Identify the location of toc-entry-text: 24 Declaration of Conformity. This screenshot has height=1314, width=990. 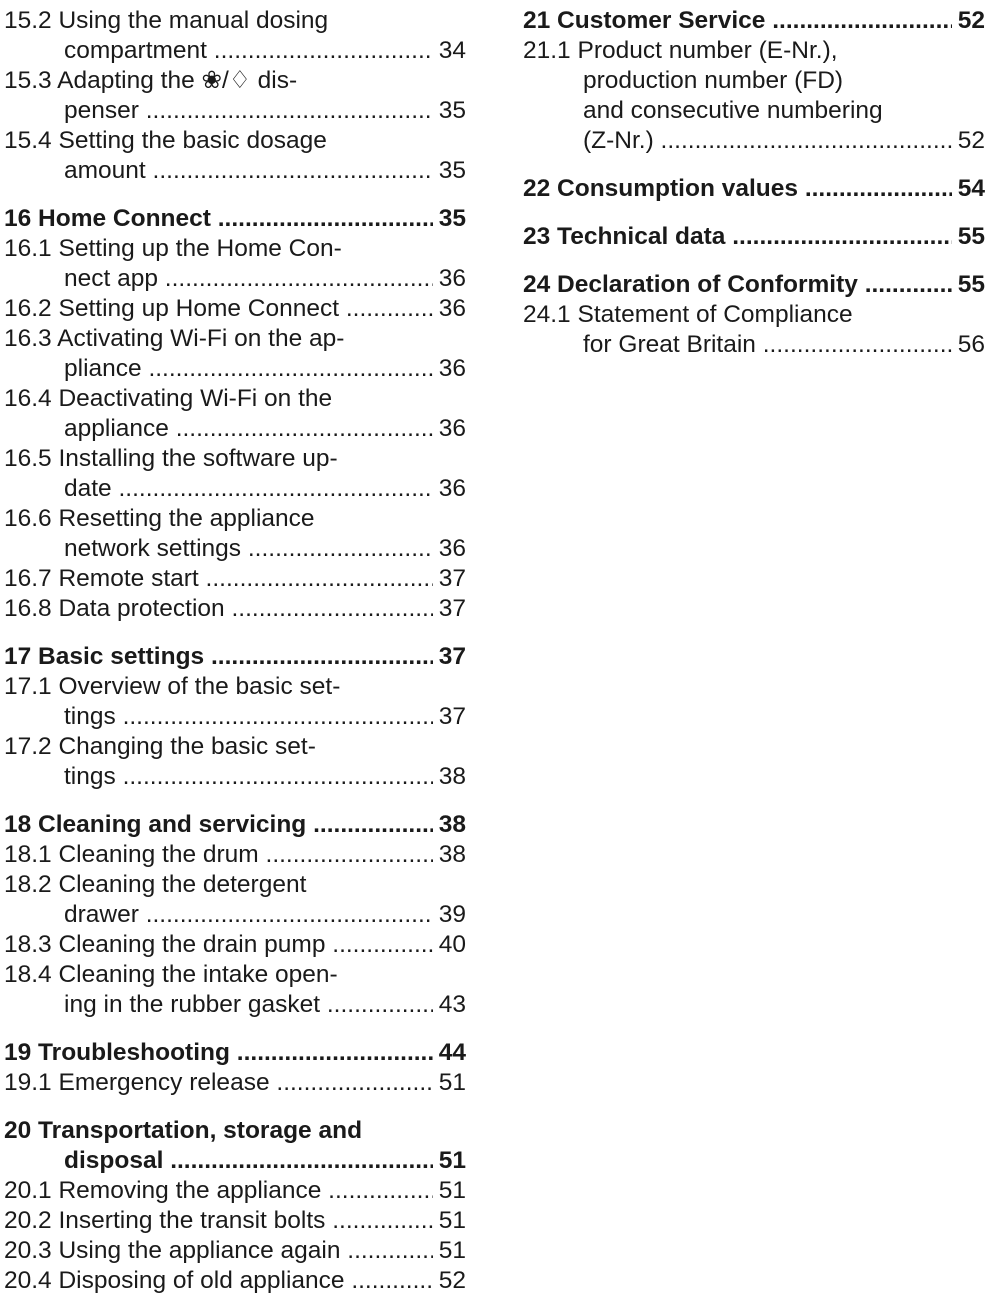
(737, 285).